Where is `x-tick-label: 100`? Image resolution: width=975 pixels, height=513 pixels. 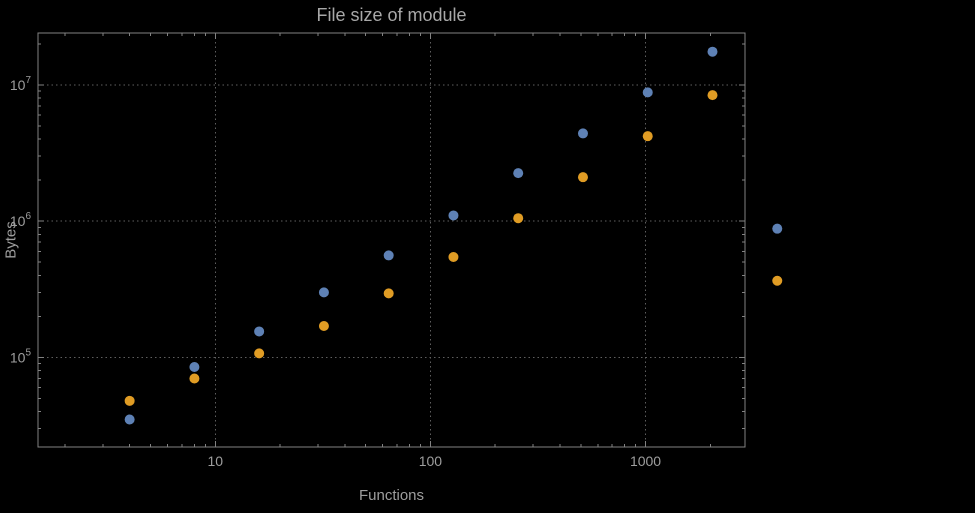
x-tick-label: 100 is located at coordinates (431, 461).